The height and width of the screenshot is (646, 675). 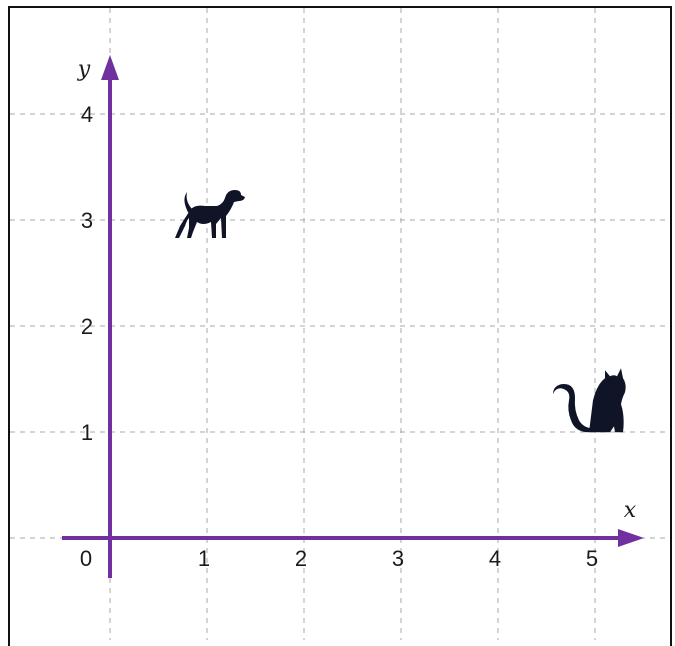 What do you see at coordinates (210, 214) in the screenshot?
I see `dog-icon` at bounding box center [210, 214].